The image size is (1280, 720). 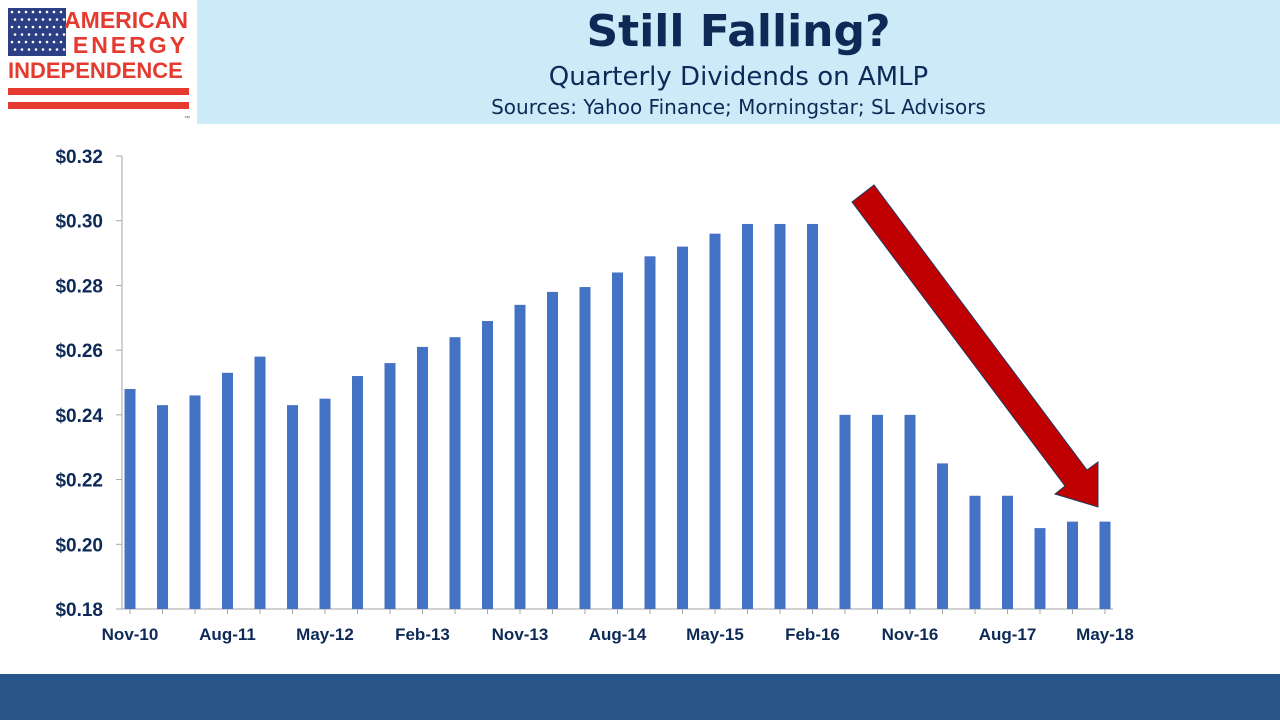 I want to click on american-flag-logo: AMERICAN ENERGY INDEPENDENCE ™, so click(x=99, y=64).